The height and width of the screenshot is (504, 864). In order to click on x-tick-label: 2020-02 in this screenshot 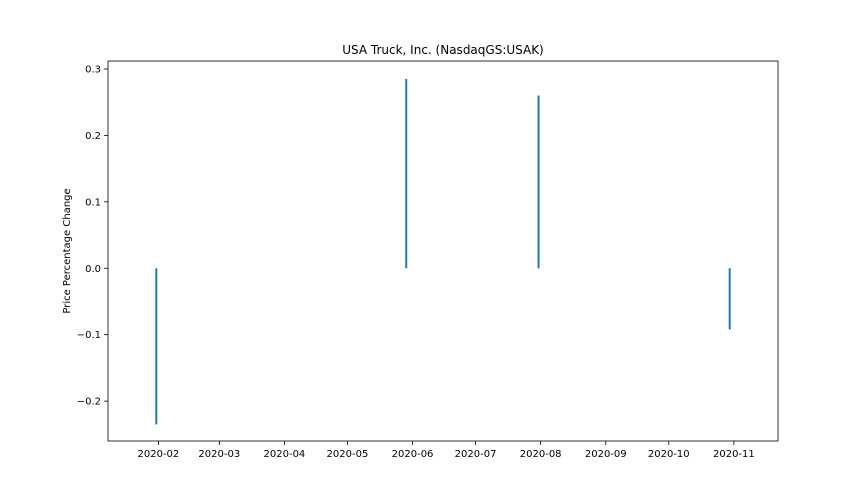, I will do `click(159, 454)`.